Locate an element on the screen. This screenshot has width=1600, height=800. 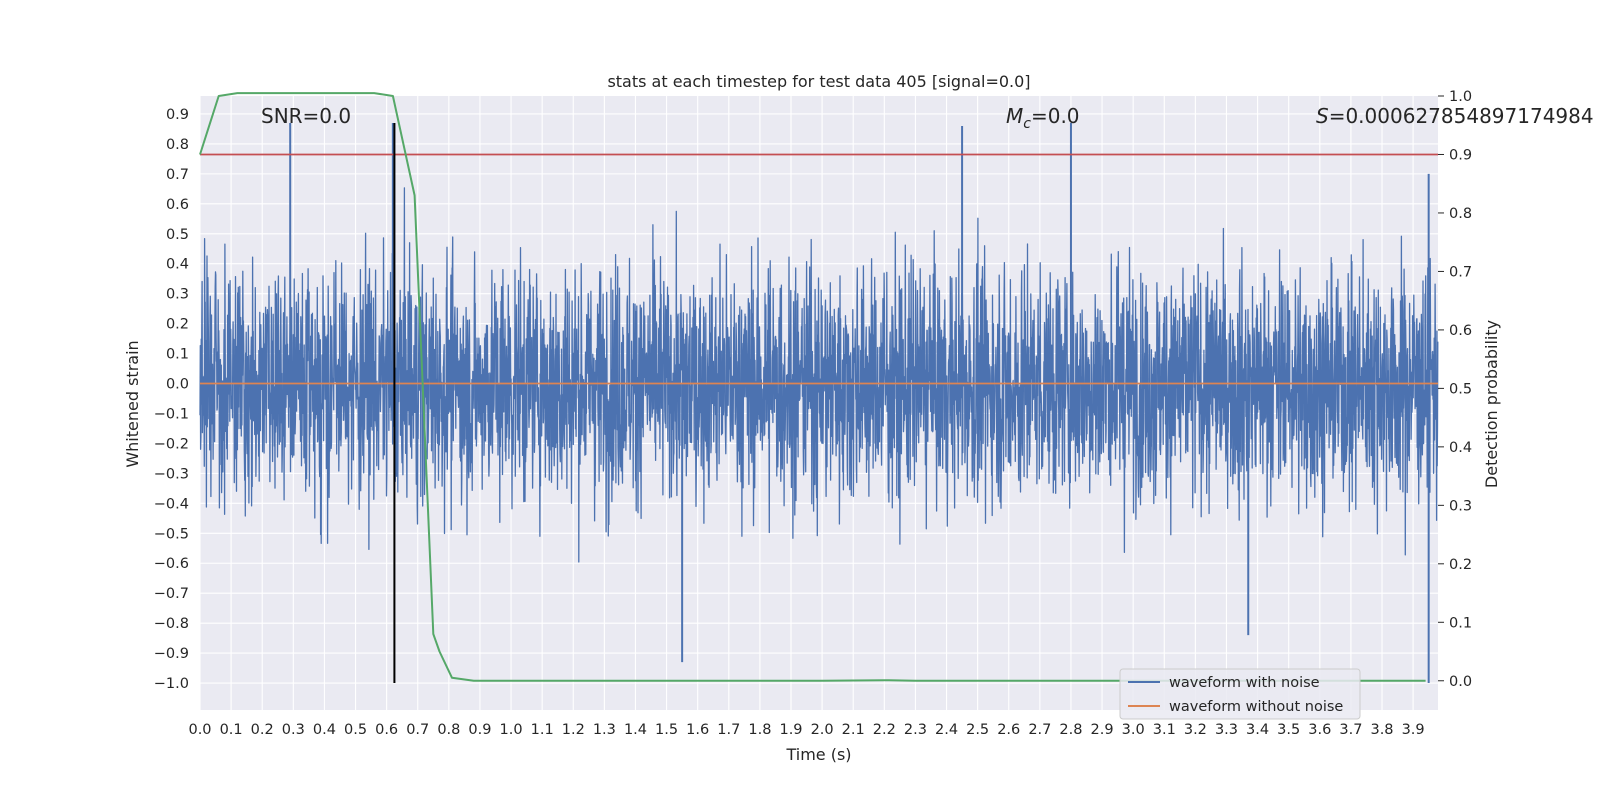
y-tick-label: −0.3 is located at coordinates (171, 474).